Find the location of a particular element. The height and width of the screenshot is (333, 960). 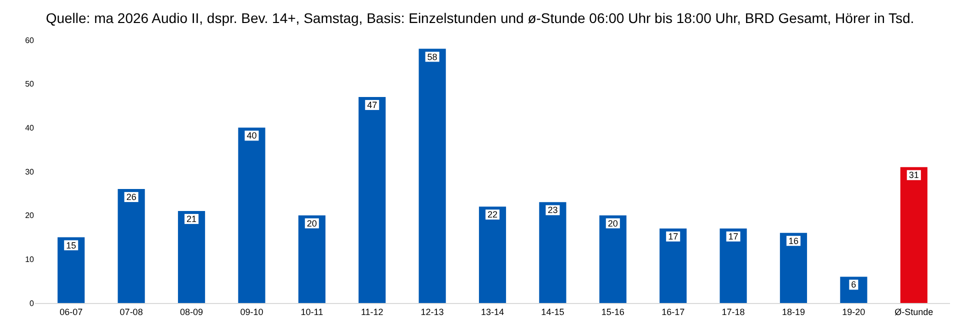

y-tick-label: 50 is located at coordinates (30, 84).